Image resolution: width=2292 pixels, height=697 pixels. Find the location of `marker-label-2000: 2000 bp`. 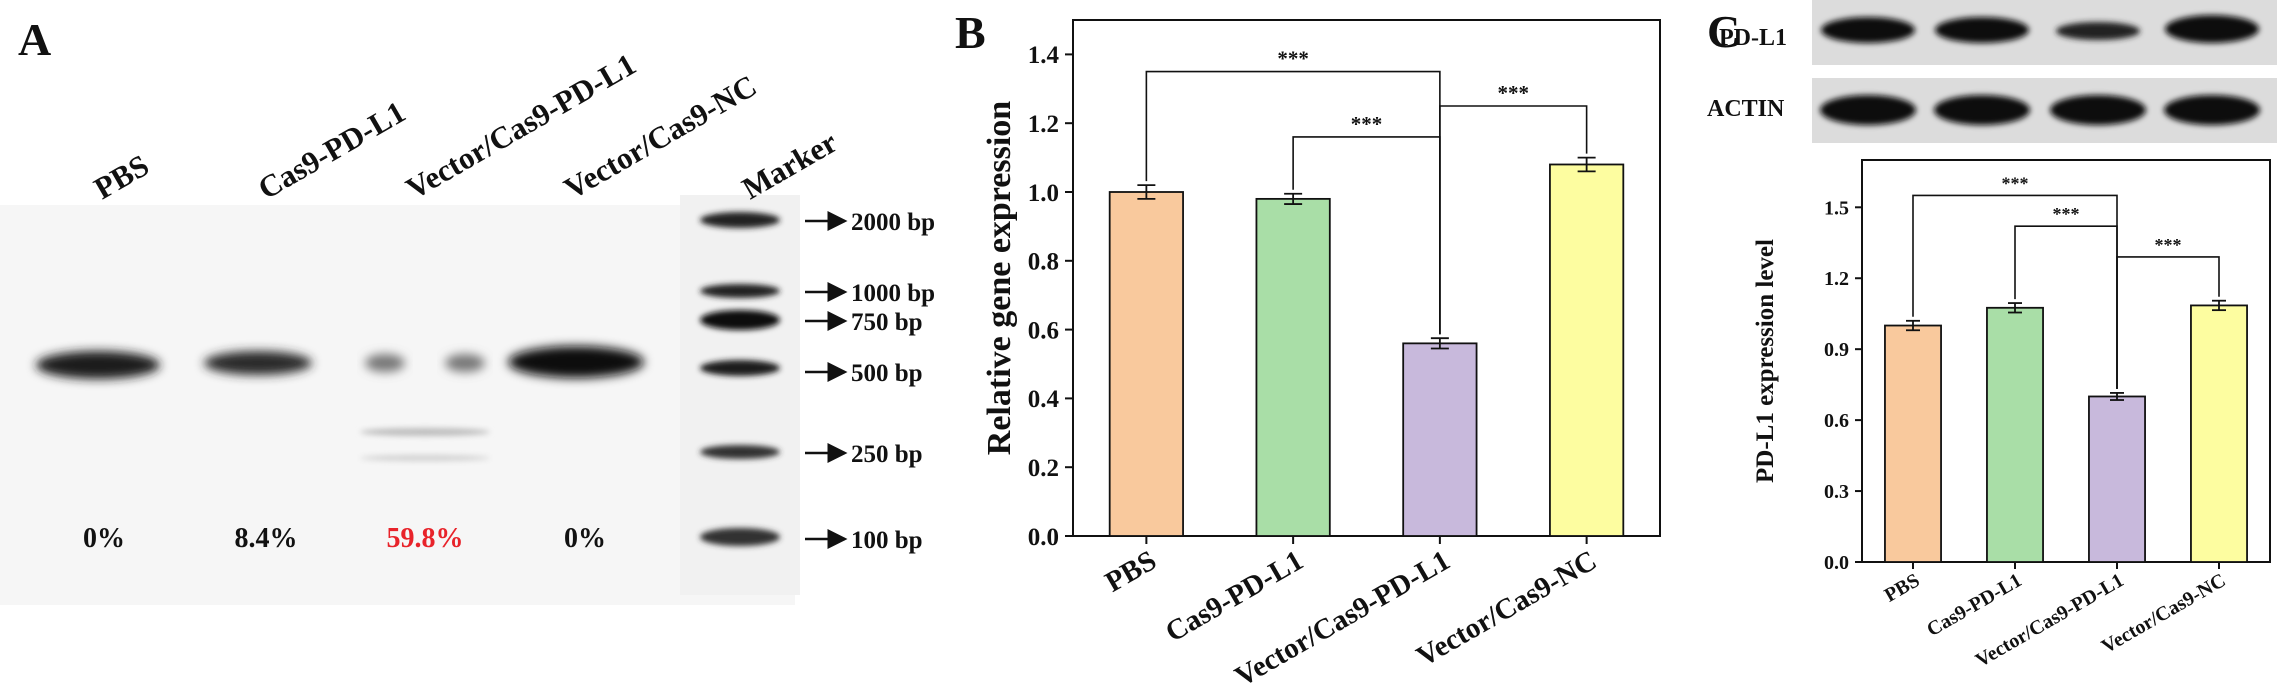

marker-label-2000: 2000 bp is located at coordinates (893, 222).